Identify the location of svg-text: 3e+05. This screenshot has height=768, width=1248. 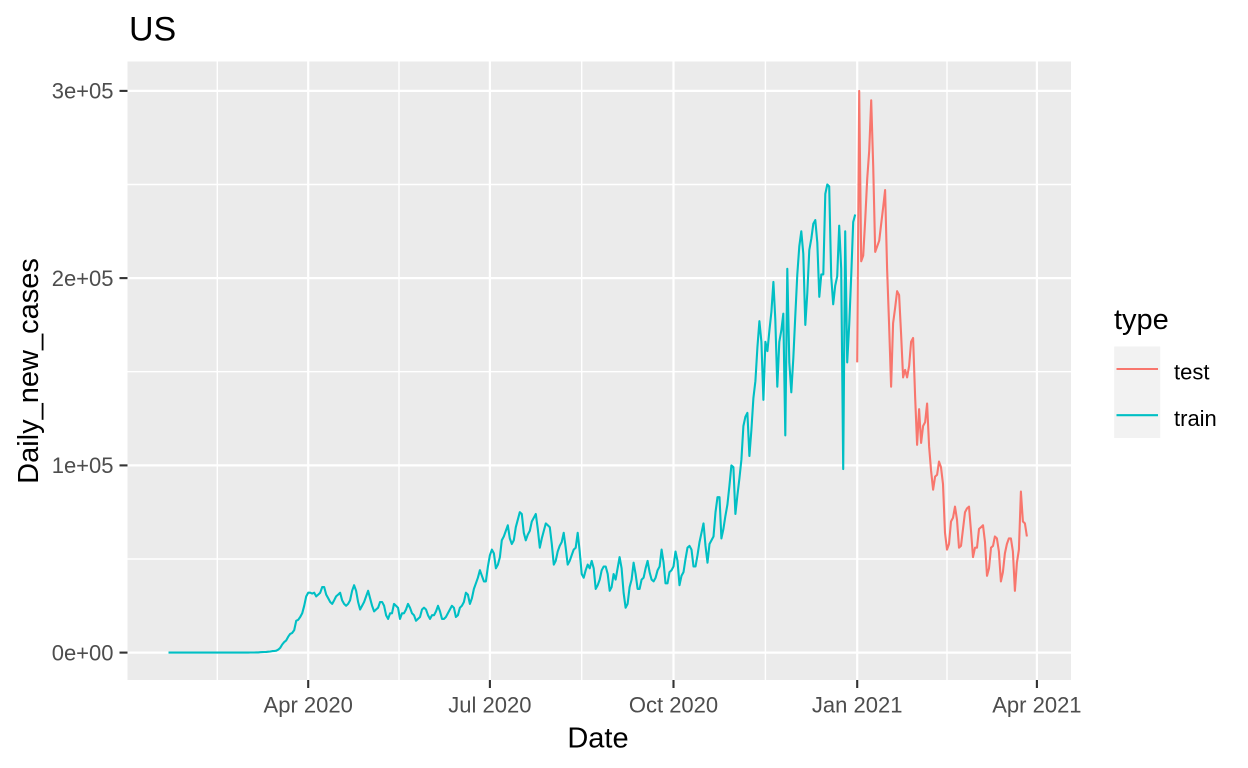
(83, 91).